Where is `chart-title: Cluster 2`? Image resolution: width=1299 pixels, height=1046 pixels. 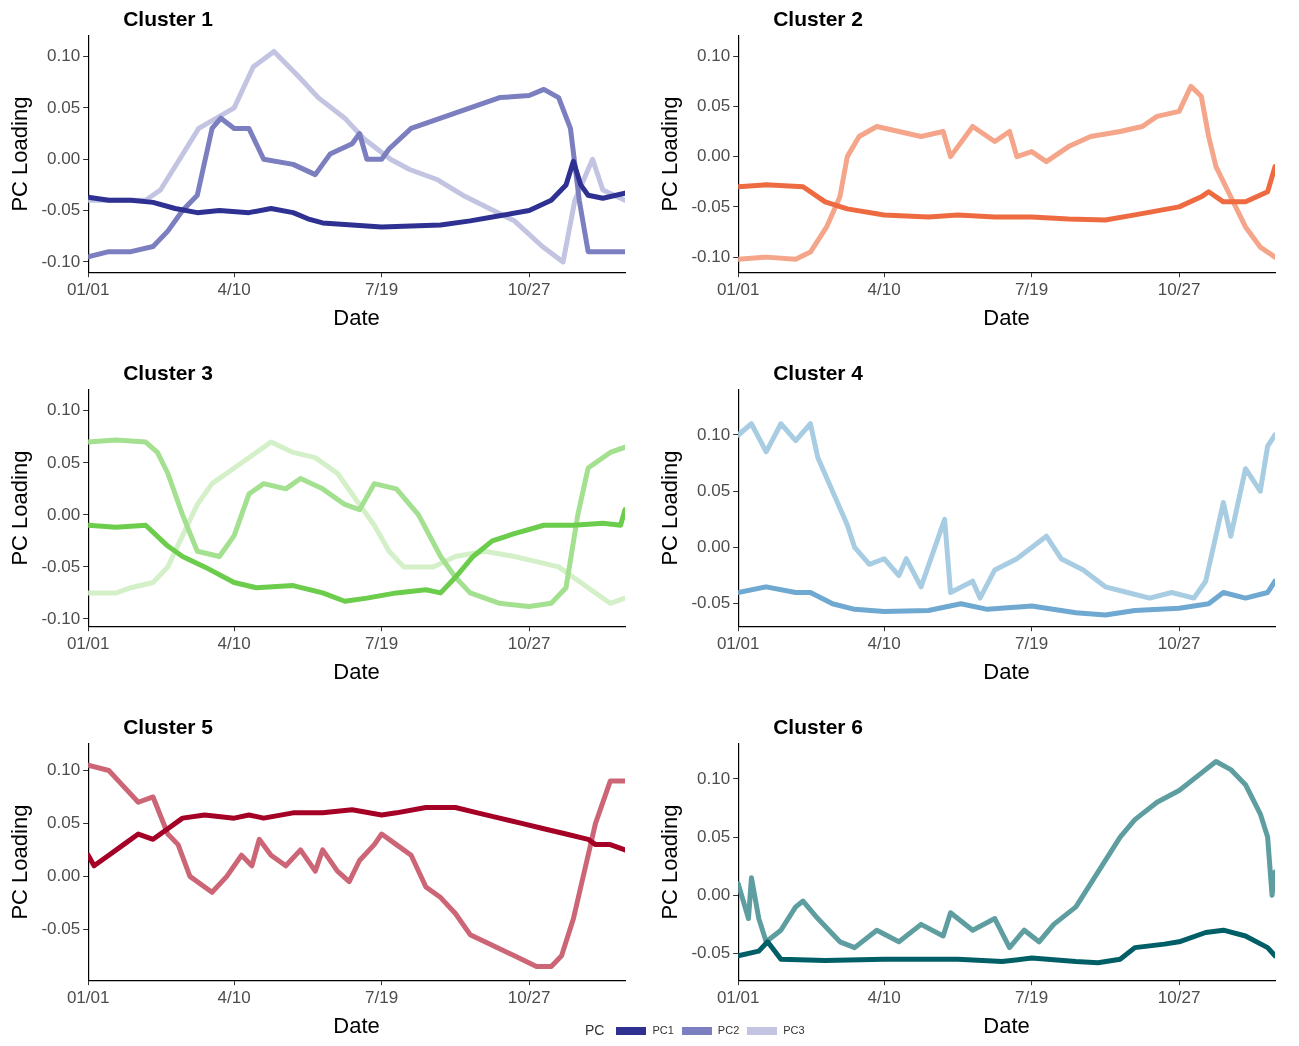 chart-title: Cluster 2 is located at coordinates (818, 18).